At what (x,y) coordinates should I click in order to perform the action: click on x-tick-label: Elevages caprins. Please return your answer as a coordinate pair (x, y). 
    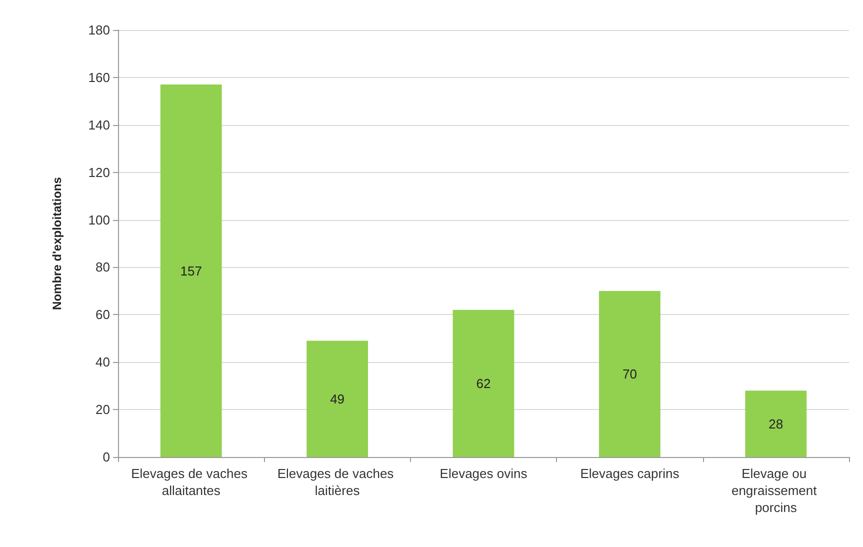
    Looking at the image, I should click on (630, 473).